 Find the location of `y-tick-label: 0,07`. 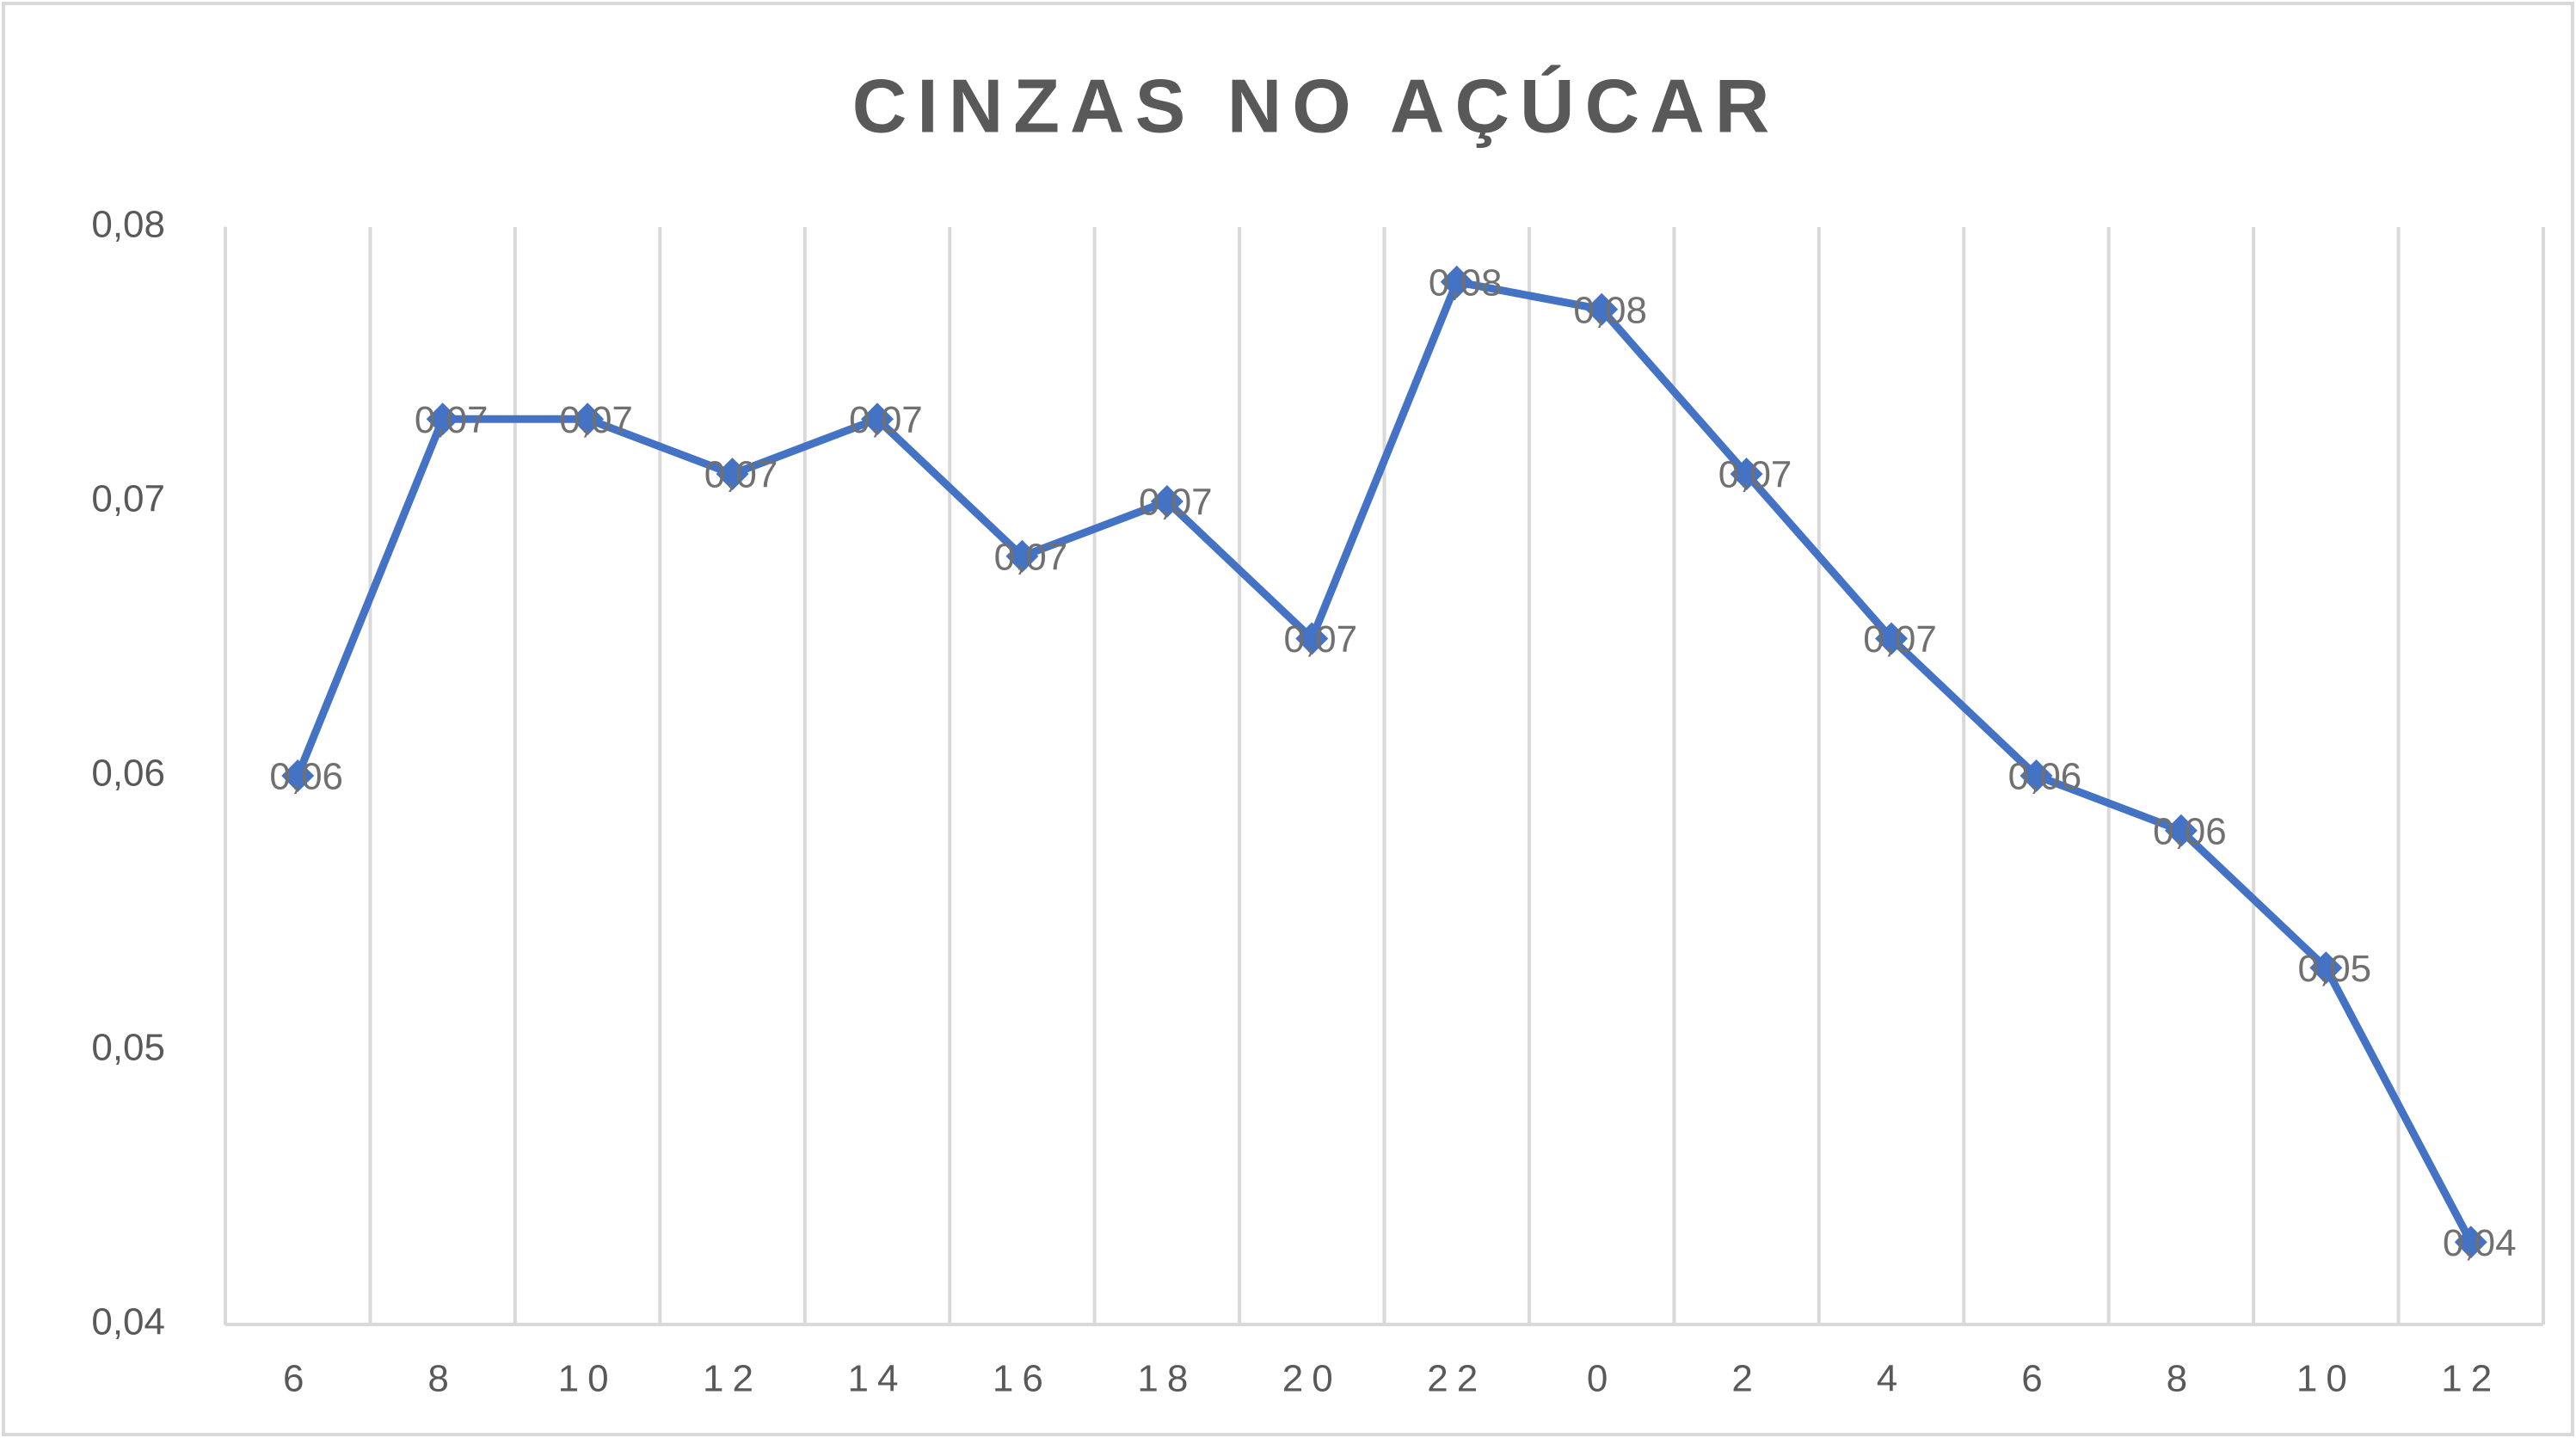

y-tick-label: 0,07 is located at coordinates (128, 499).